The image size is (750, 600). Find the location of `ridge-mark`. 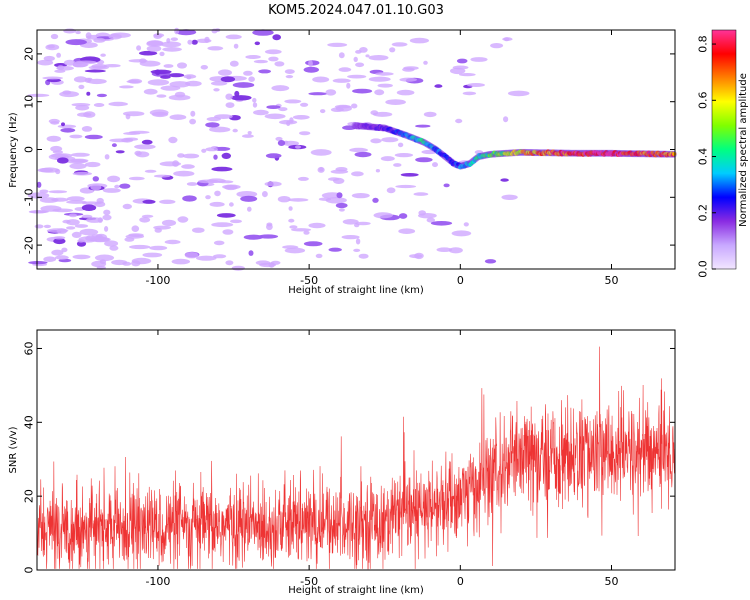

ridge-mark is located at coordinates (674, 154).